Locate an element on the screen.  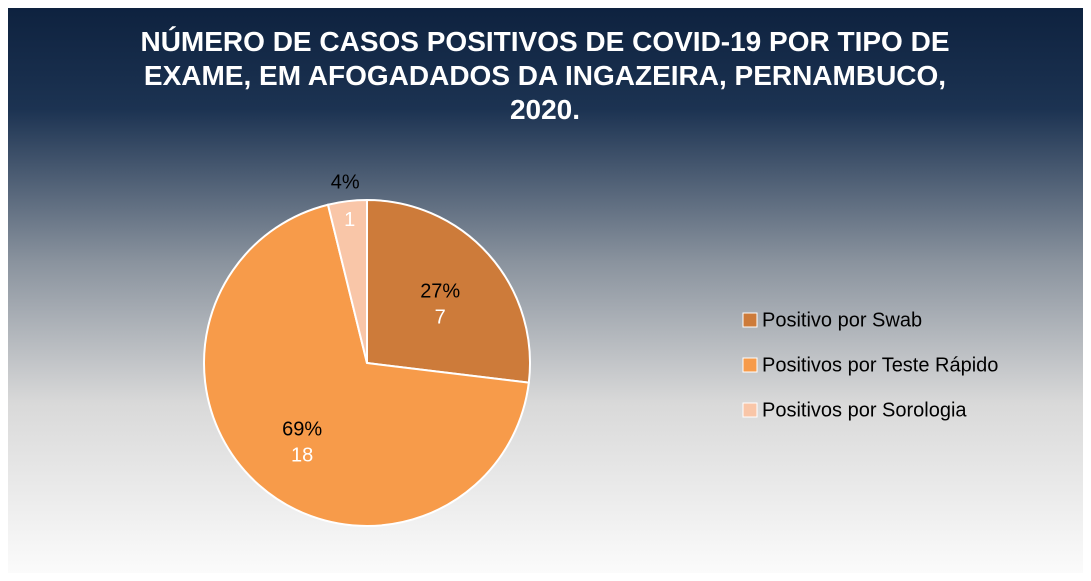
legend-label: Positivos por Teste Rápido is located at coordinates (880, 365).